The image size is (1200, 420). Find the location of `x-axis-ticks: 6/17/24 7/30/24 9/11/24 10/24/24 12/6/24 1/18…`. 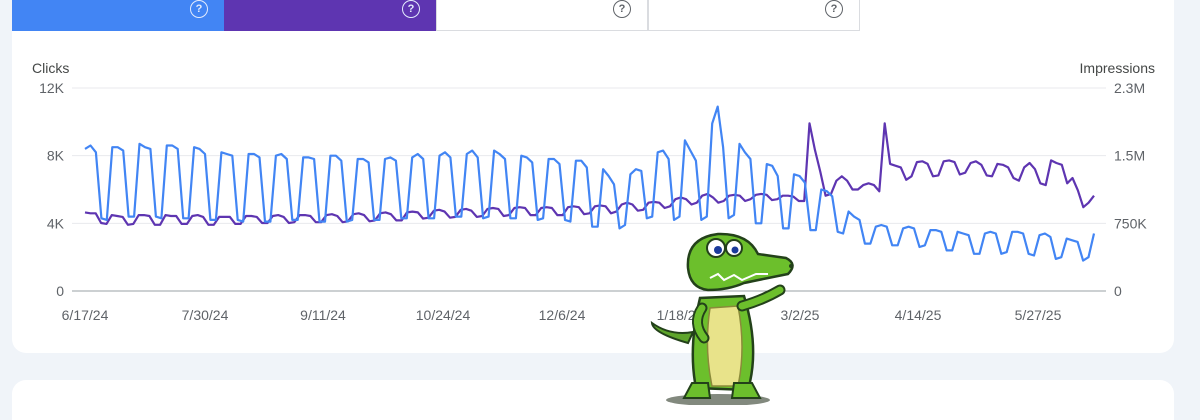

x-axis-ticks: 6/17/24 7/30/24 9/11/24 10/24/24 12/6/24 1/18… is located at coordinates (562, 315).